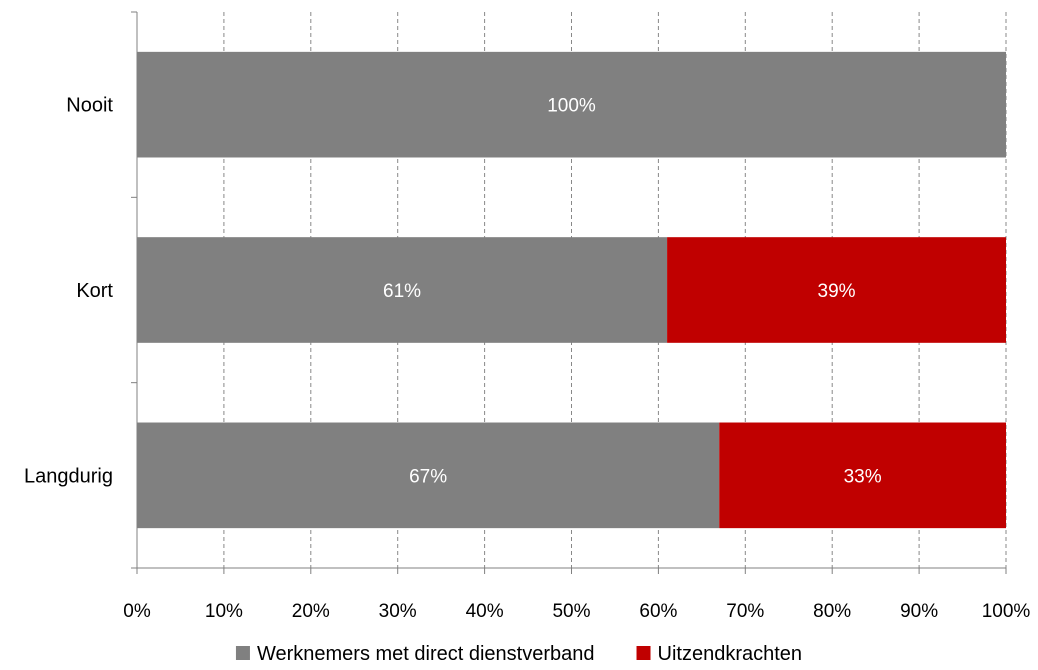 This screenshot has height=670, width=1038. Describe the element at coordinates (571, 611) in the screenshot. I see `x-tick-label: 50%` at that location.